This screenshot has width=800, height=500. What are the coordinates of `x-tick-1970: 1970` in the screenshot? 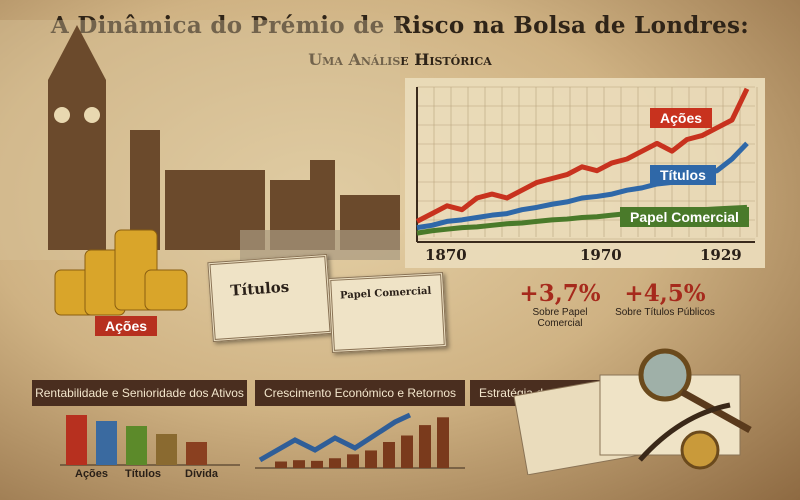 It's located at (601, 255).